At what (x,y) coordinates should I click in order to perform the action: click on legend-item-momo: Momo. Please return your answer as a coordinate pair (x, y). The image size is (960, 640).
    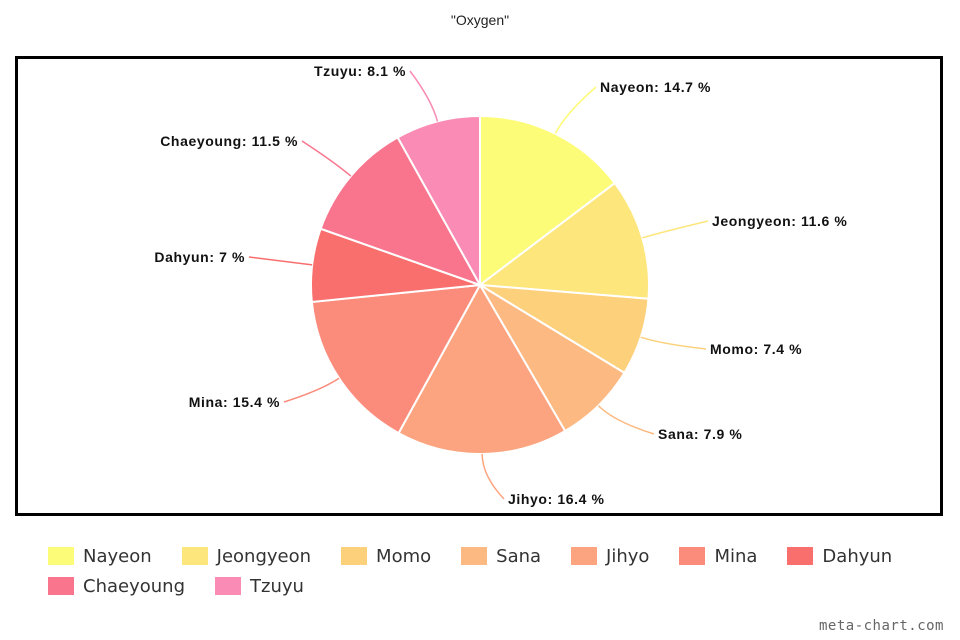
    Looking at the image, I should click on (386, 556).